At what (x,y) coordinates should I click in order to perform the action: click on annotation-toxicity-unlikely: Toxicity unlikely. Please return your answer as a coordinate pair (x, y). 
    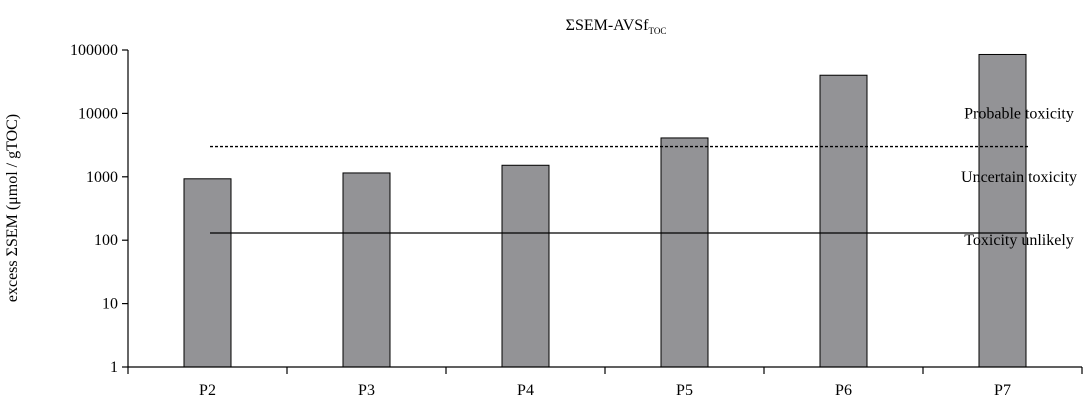
    Looking at the image, I should click on (1019, 240).